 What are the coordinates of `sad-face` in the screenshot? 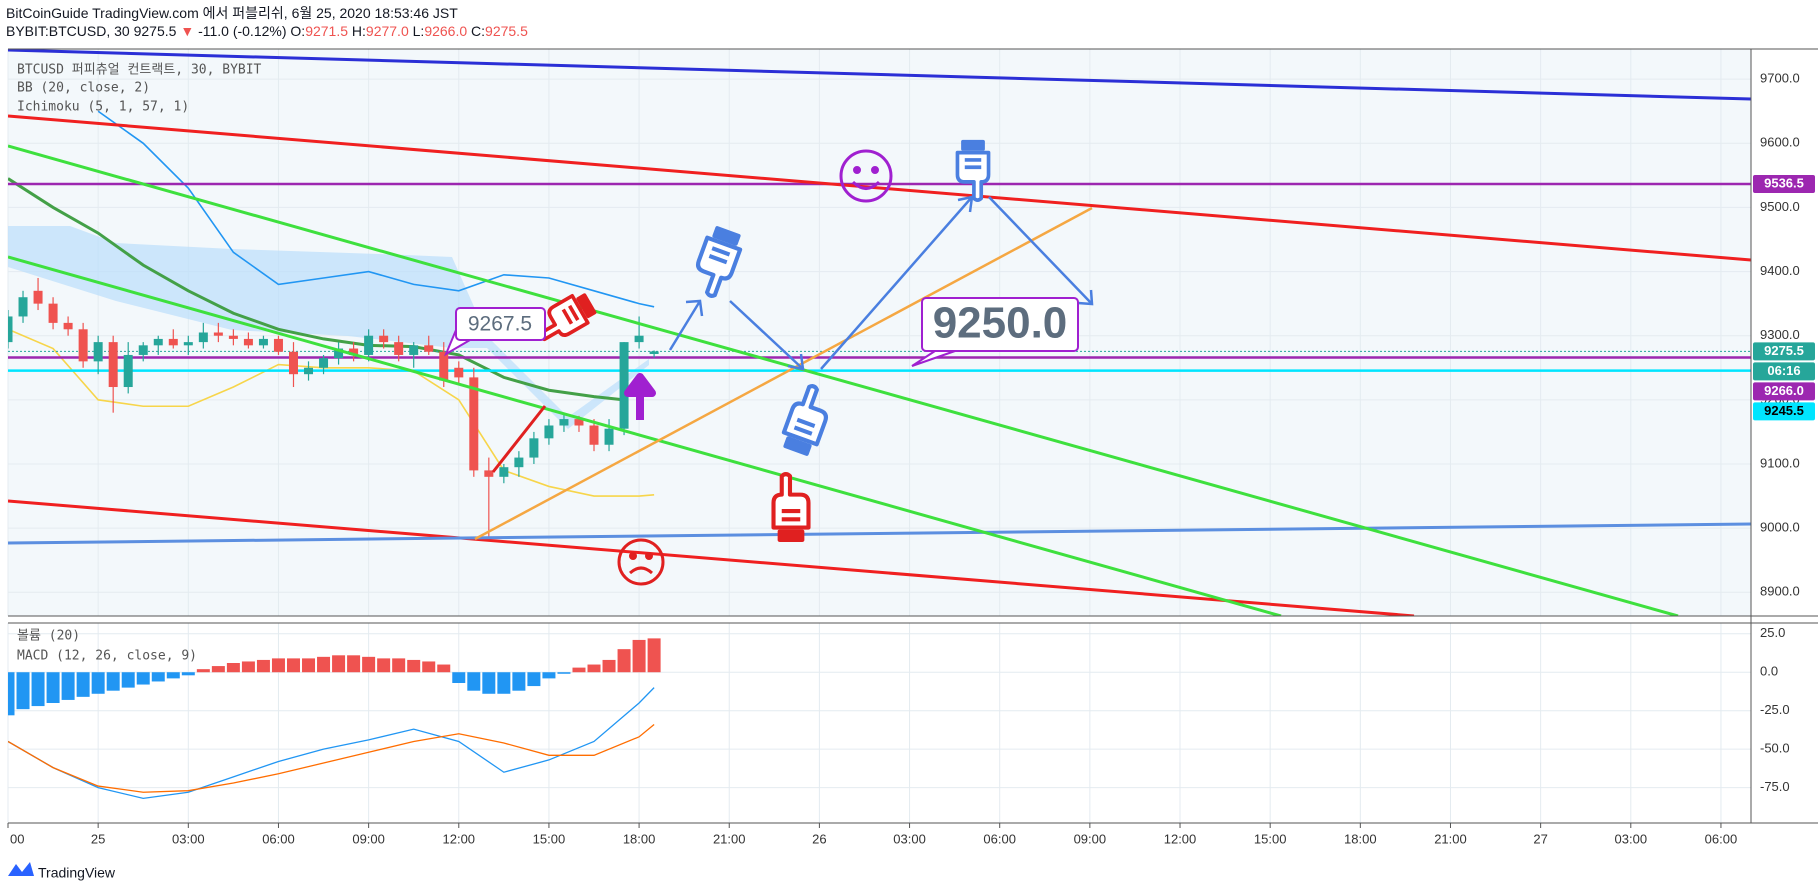 It's located at (641, 562).